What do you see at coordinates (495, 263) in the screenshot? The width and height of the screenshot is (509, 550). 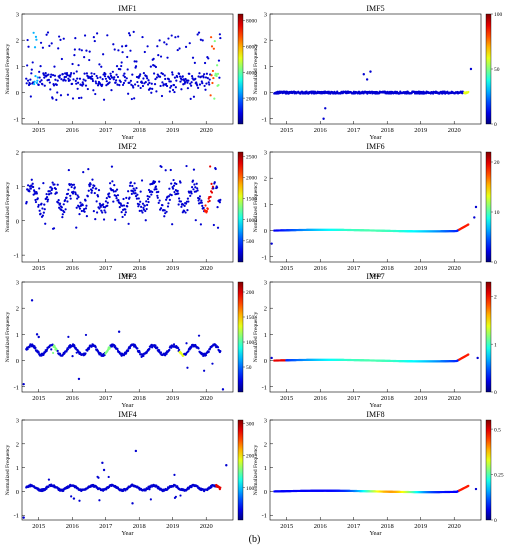 I see `colorbar-tick-label: 0` at bounding box center [495, 263].